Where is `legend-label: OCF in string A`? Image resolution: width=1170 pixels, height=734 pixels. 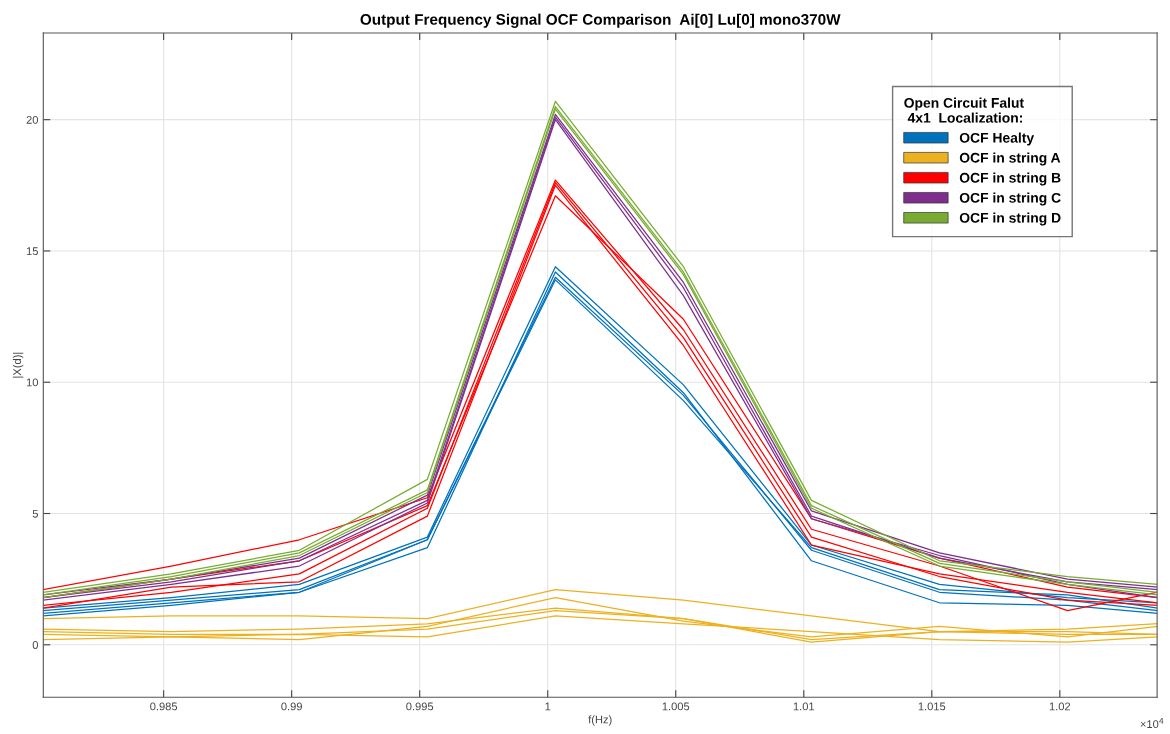 legend-label: OCF in string A is located at coordinates (1010, 159).